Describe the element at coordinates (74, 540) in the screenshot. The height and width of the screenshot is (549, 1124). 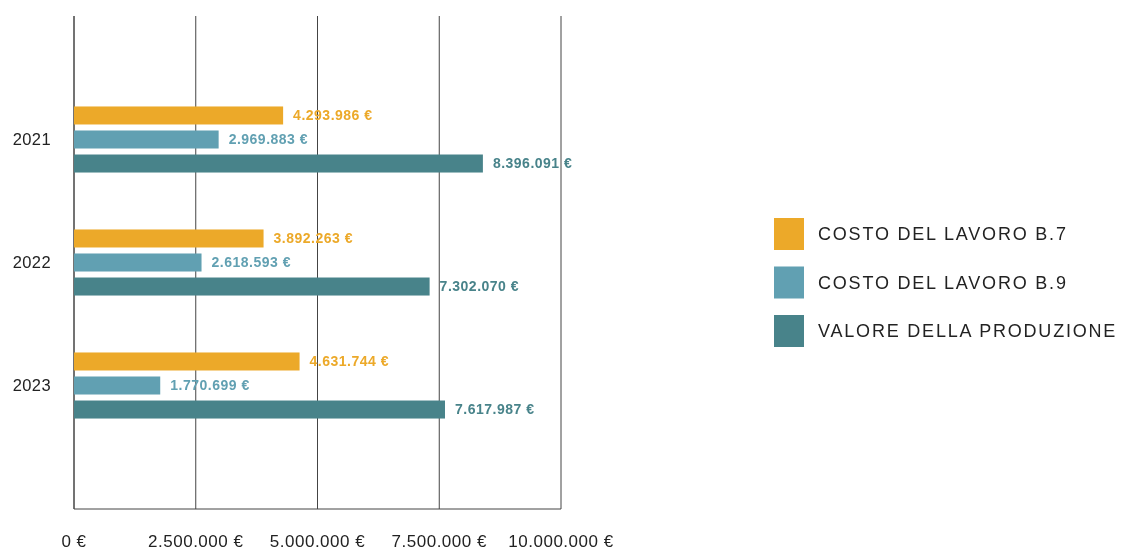
I see `x-tick-label: 0 €` at that location.